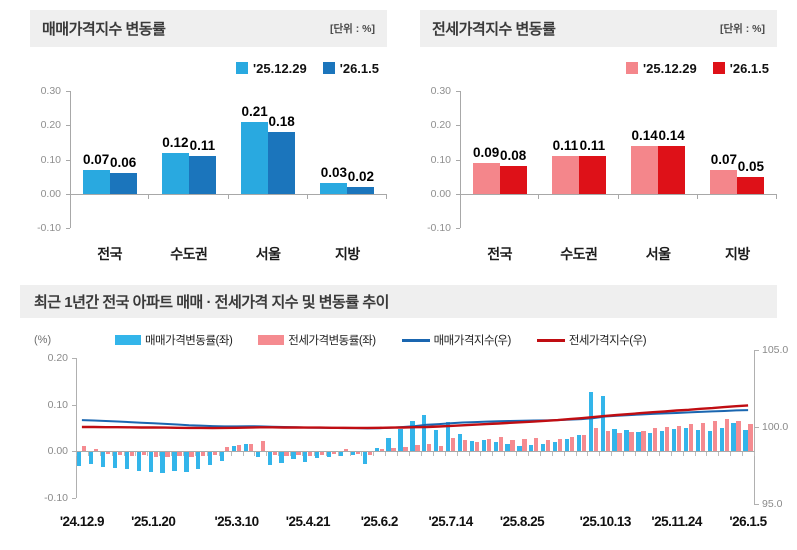 This screenshot has width=797, height=550. Describe the element at coordinates (352, 29) in the screenshot. I see `sale-unit-label: [단위 : %]` at that location.